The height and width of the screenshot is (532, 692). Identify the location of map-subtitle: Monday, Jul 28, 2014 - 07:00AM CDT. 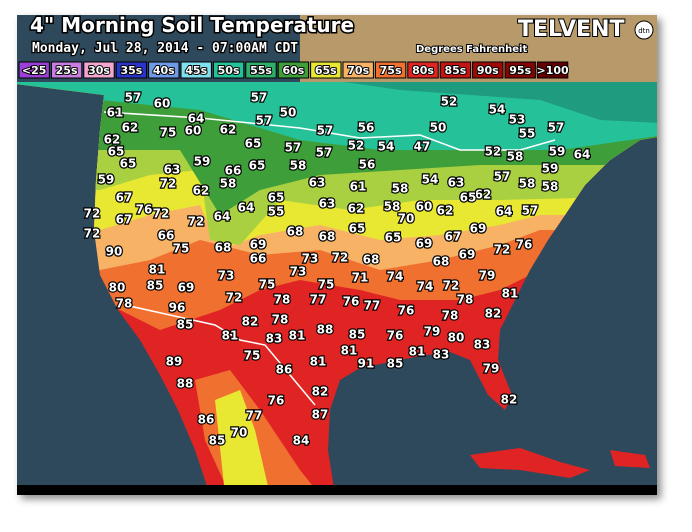
(165, 48).